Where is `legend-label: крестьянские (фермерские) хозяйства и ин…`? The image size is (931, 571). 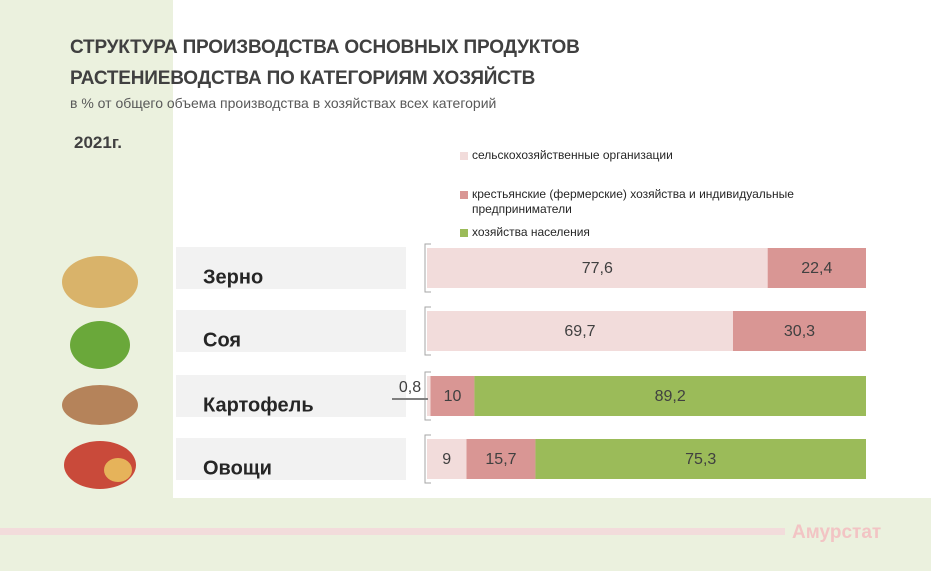
legend-label: крестьянские (фермерские) хозяйства и ин… is located at coordinates (633, 201).